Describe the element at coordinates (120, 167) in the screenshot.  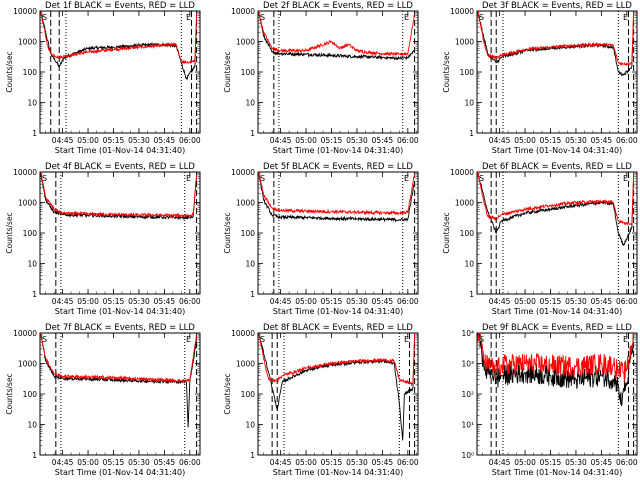
I see `chart-title: Det 4f BLACK = Events, RED = LLD` at that location.